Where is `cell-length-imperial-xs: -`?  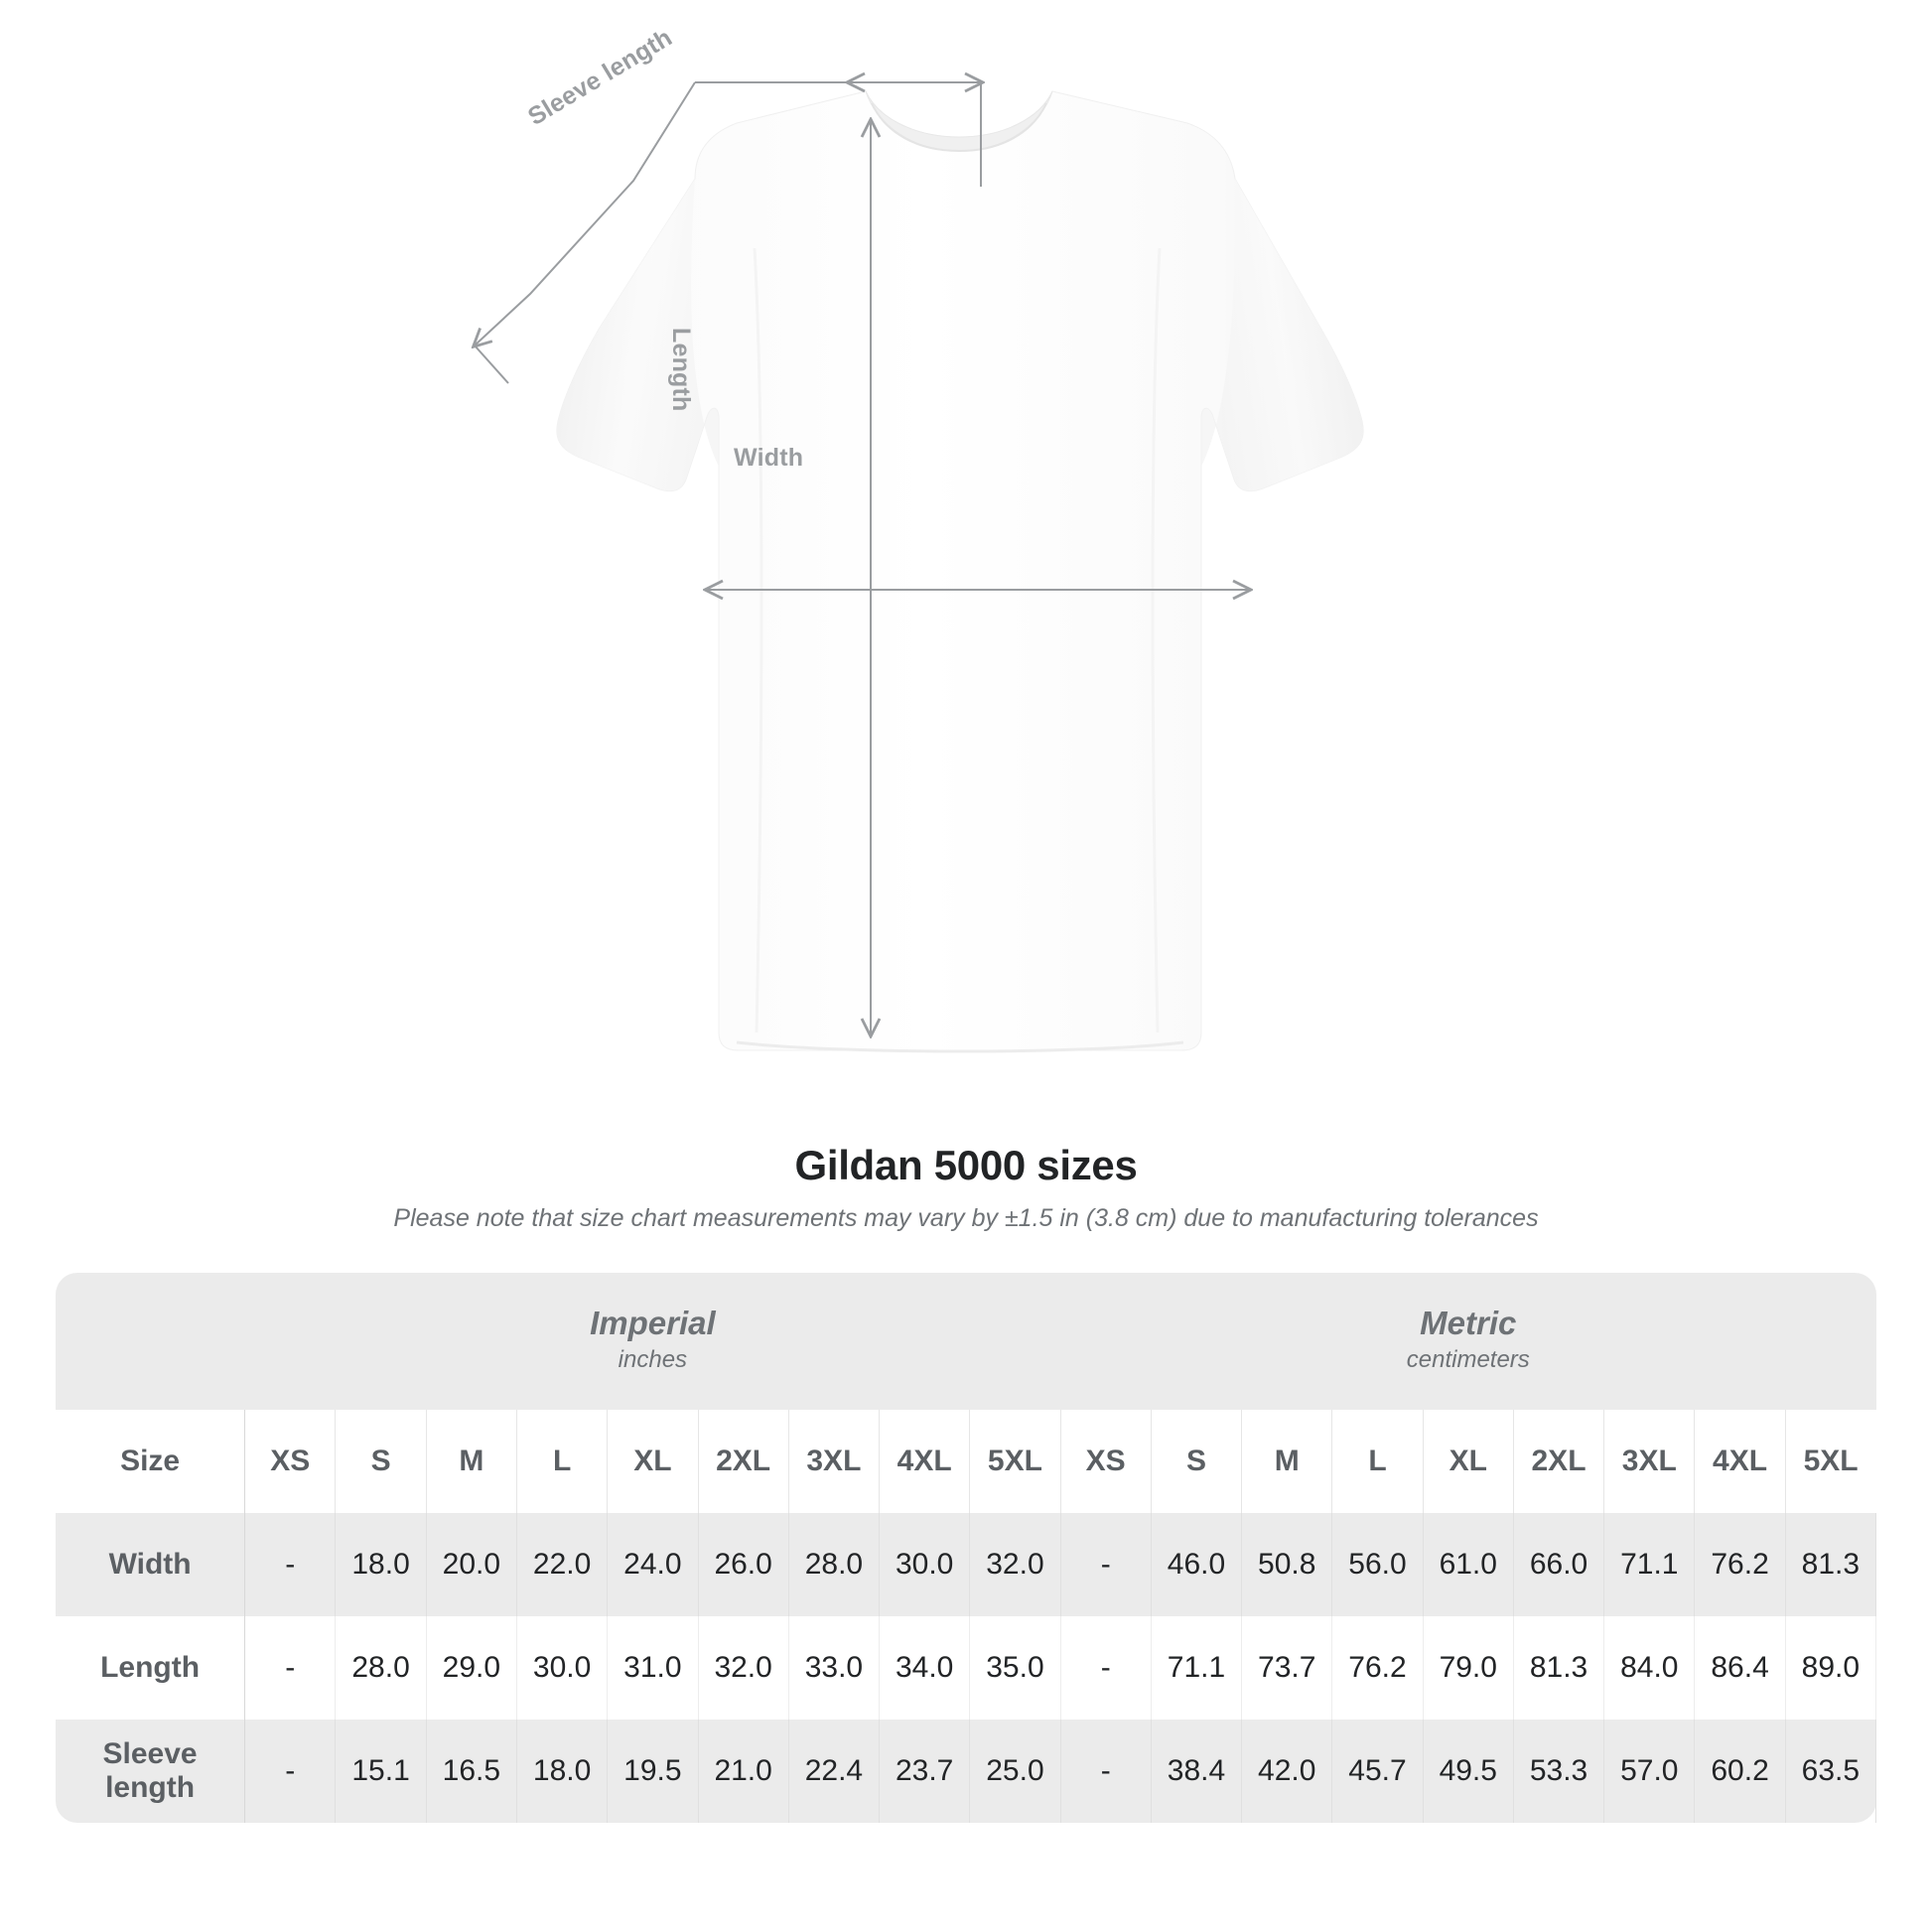 cell-length-imperial-xs: - is located at coordinates (290, 1668).